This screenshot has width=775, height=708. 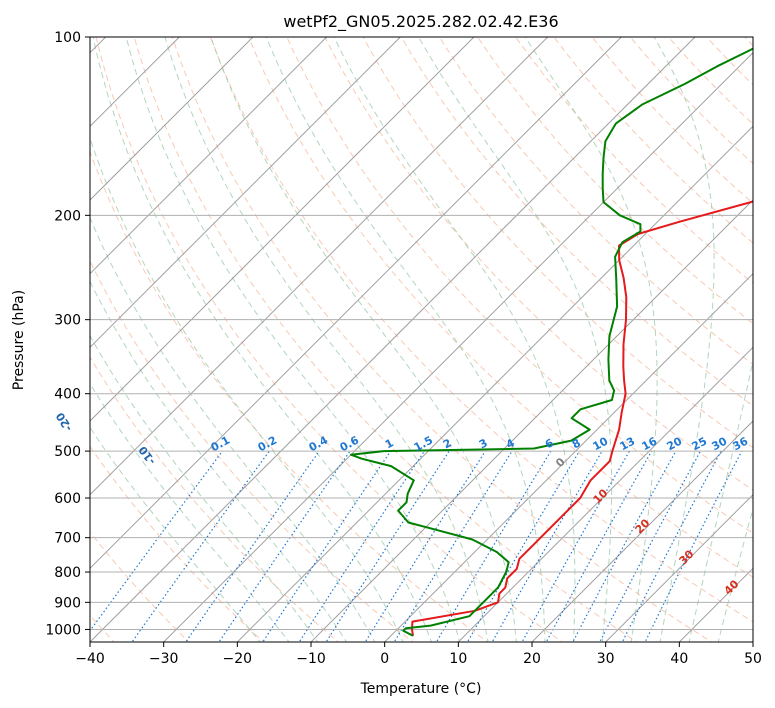 I want to click on mixing-ratio-label: 13, so click(x=628, y=444).